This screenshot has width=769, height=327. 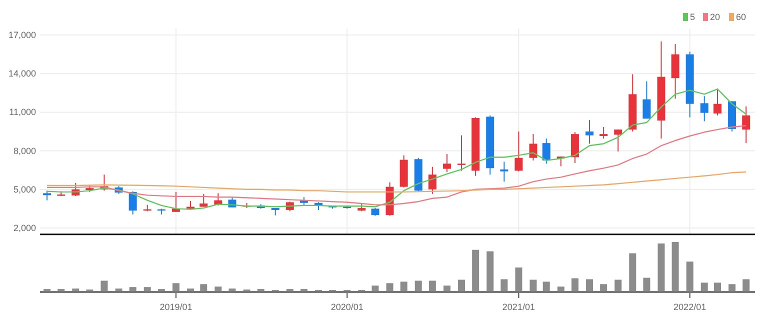 I want to click on y-tick-label: 14,000, so click(x=22, y=73).